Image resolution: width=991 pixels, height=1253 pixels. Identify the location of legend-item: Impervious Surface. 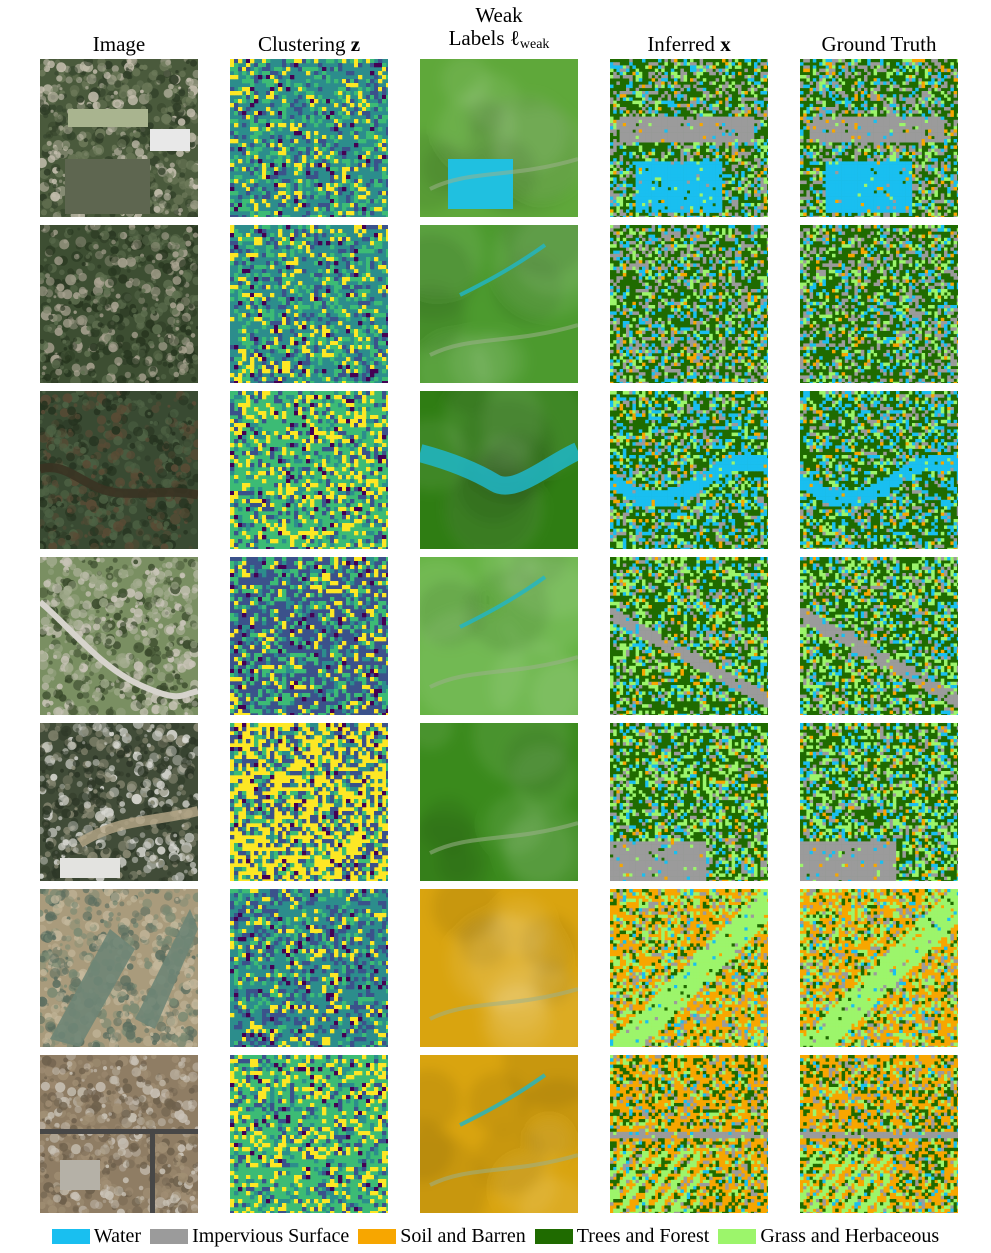
(249, 1236).